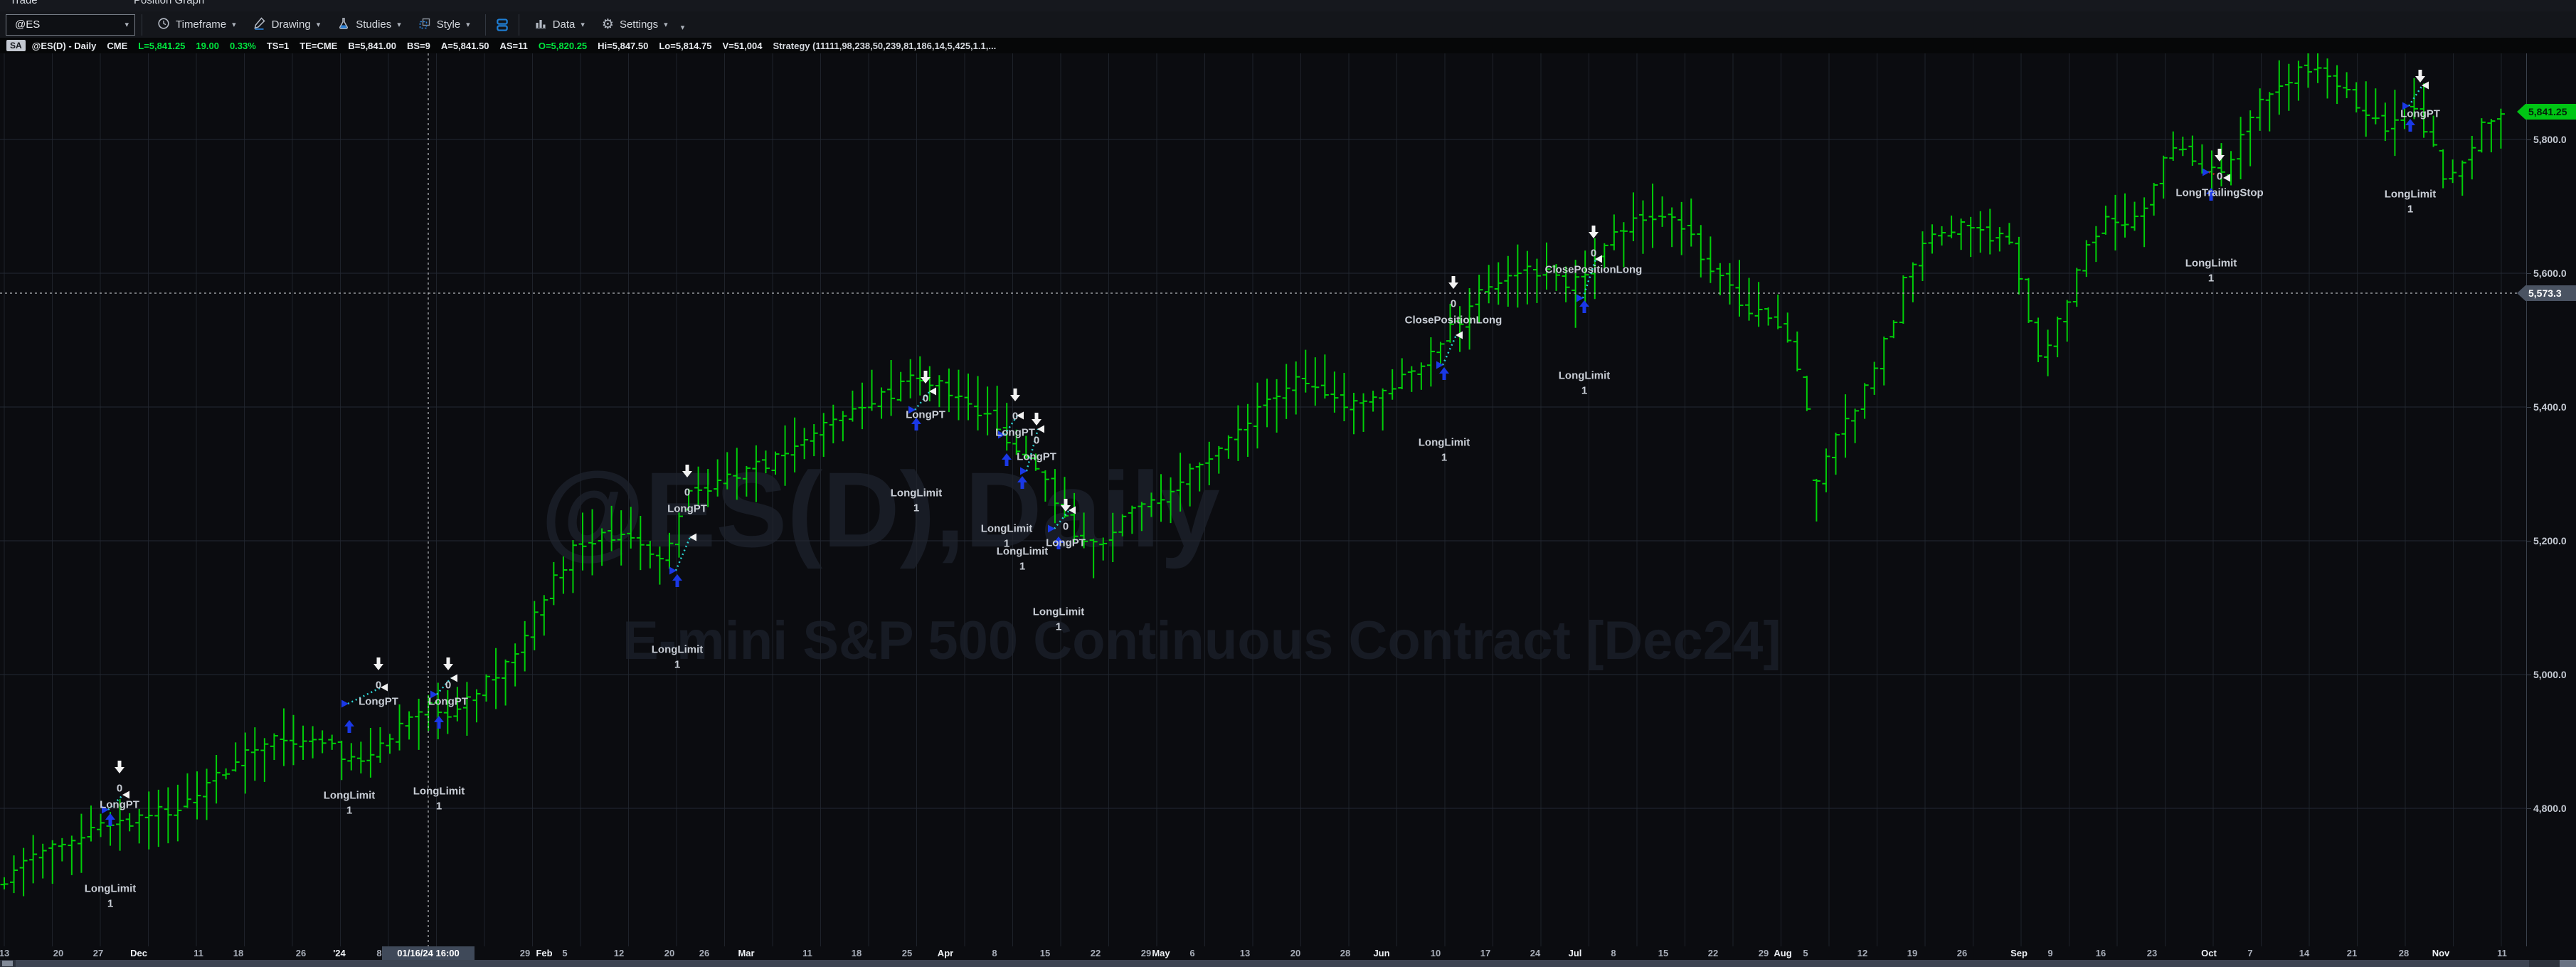 The height and width of the screenshot is (967, 2576). I want to click on tab-position-graph: Position Graph, so click(169, 3).